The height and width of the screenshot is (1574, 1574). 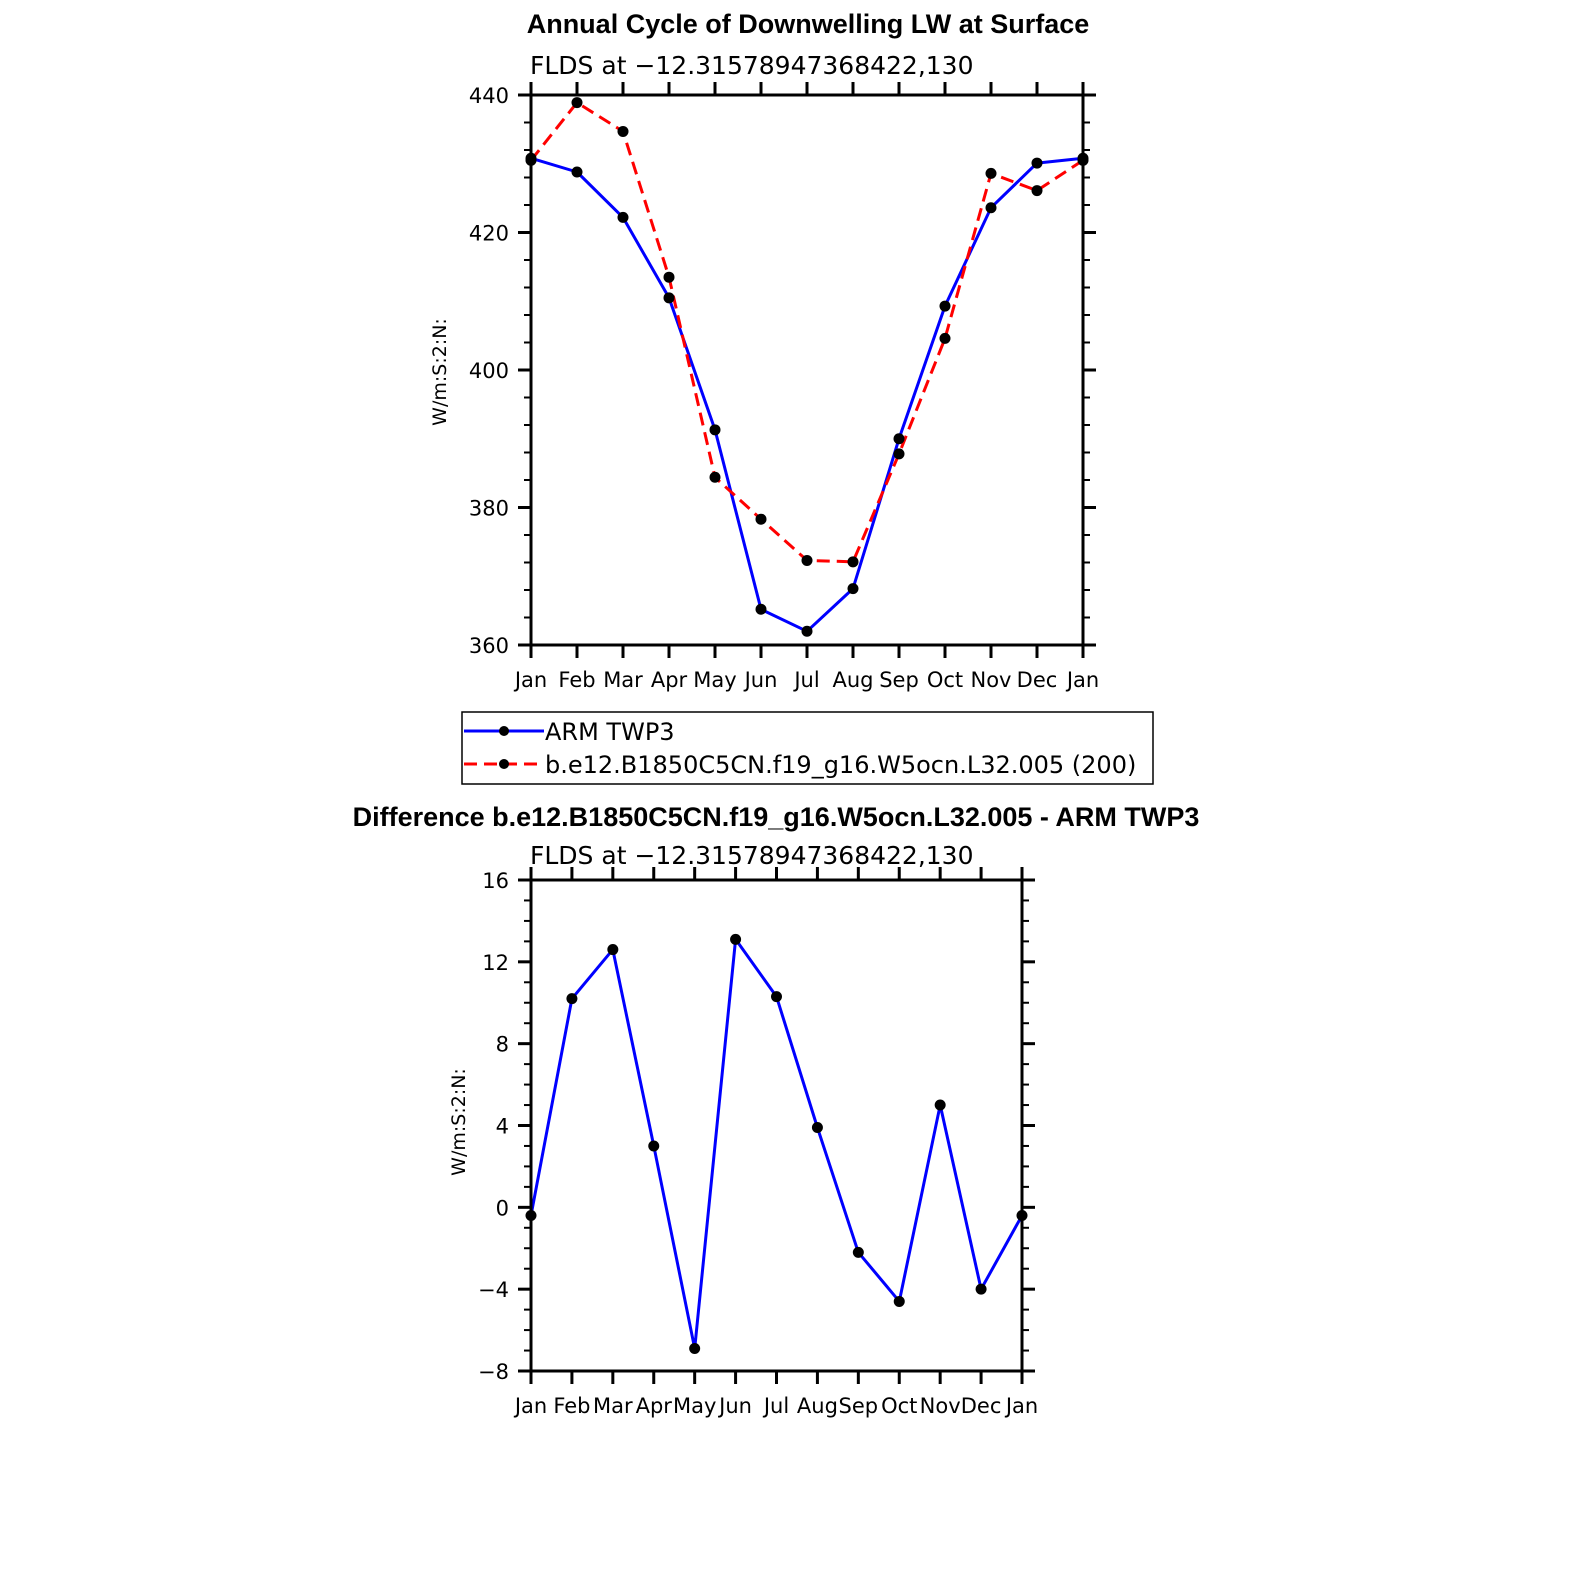 I want to click on chart2-y-tick-labels: −8 −4 0 4 8 12 16, so click(x=493, y=1126).